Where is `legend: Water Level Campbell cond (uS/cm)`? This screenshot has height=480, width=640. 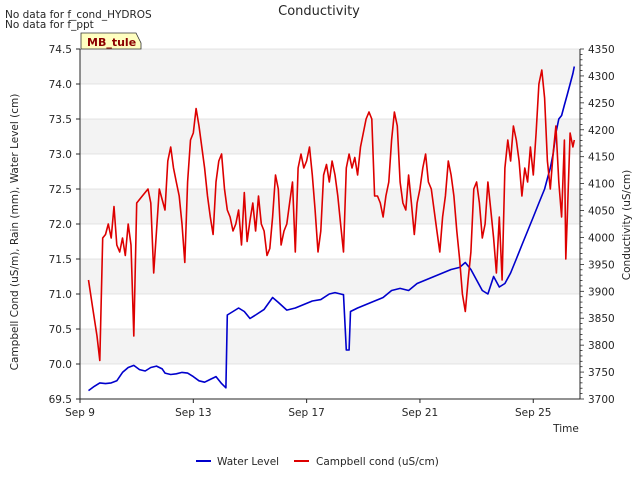
legend: Water Level Campbell cond (uS/cm) is located at coordinates (317, 462).